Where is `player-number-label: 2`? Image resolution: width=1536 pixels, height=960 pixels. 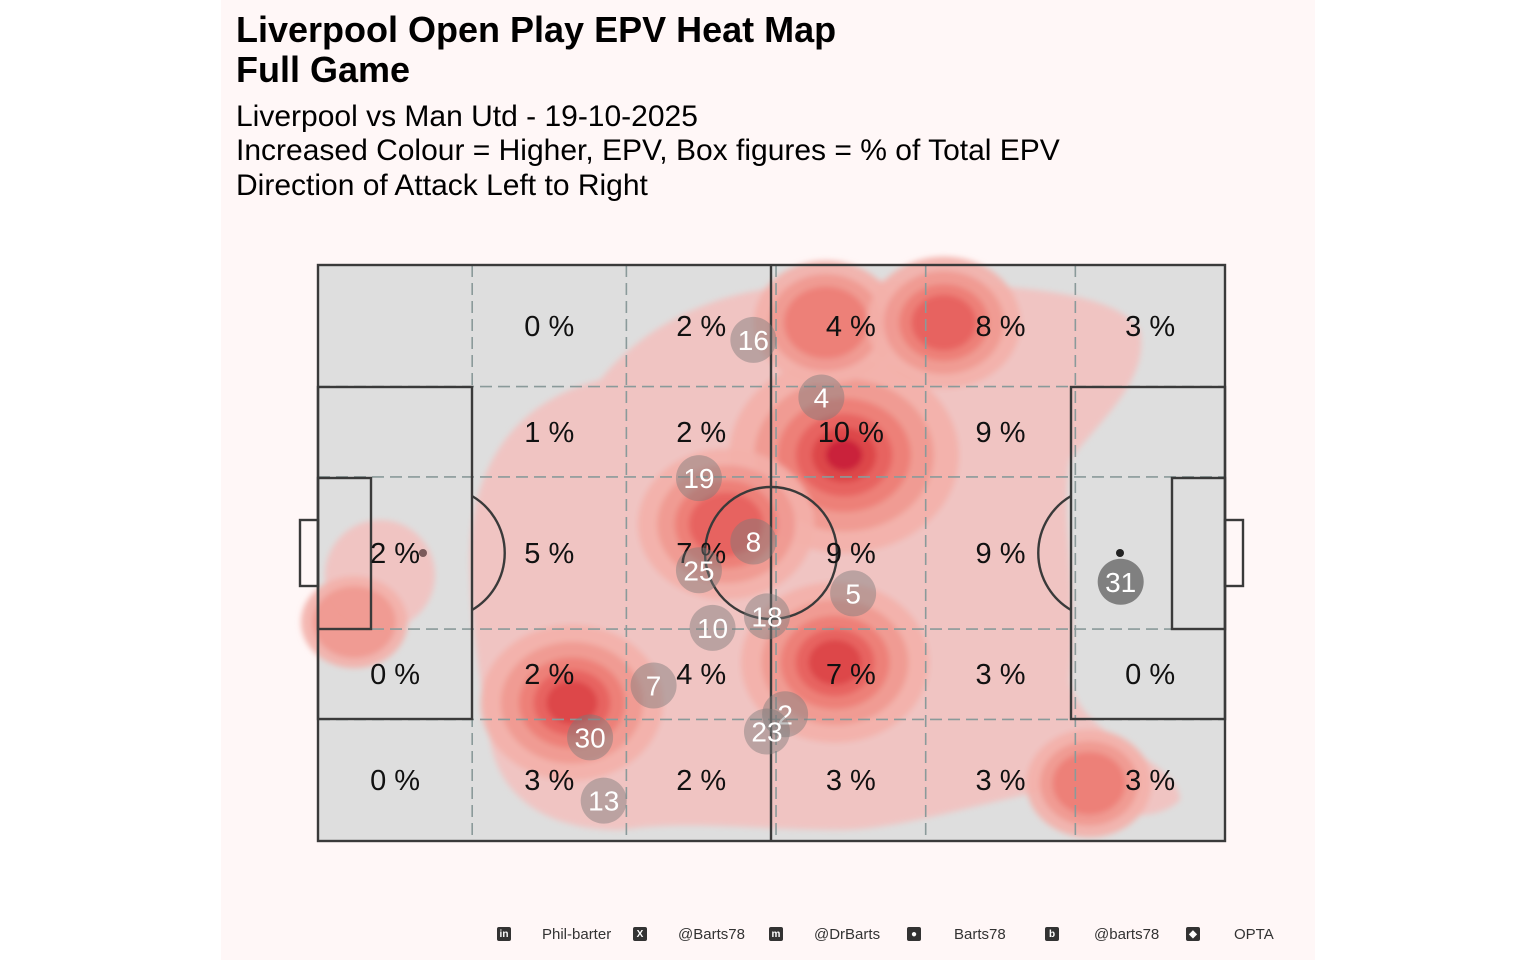
player-number-label: 2 is located at coordinates (785, 714).